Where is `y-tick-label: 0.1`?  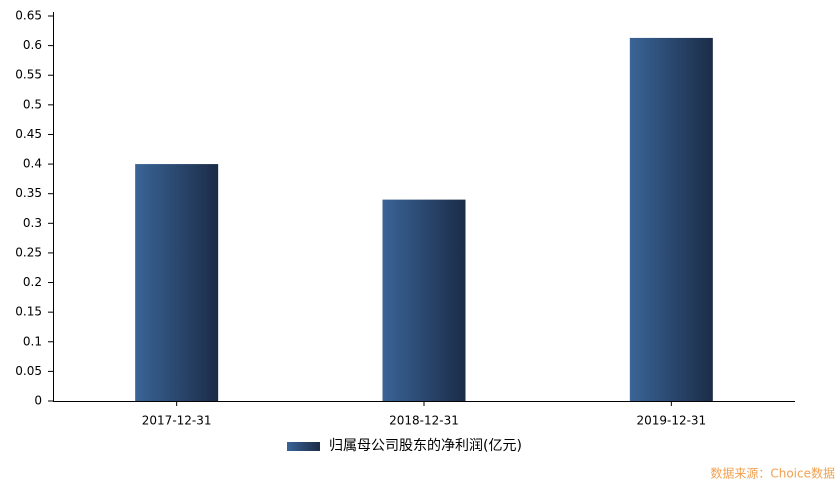
y-tick-label: 0.1 is located at coordinates (32, 341).